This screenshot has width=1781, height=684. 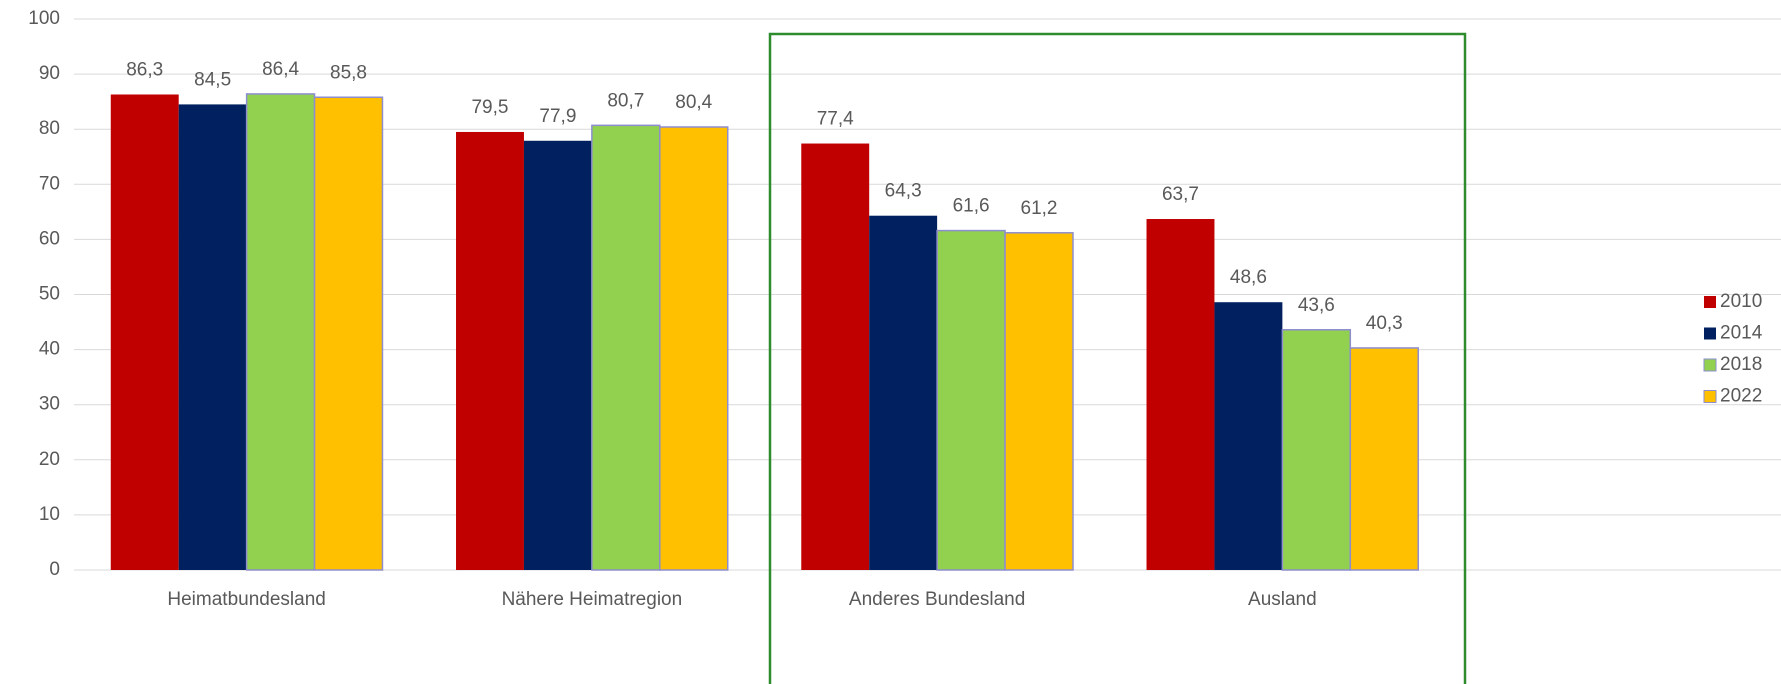 I want to click on y-tick-label: 50, so click(x=49, y=294).